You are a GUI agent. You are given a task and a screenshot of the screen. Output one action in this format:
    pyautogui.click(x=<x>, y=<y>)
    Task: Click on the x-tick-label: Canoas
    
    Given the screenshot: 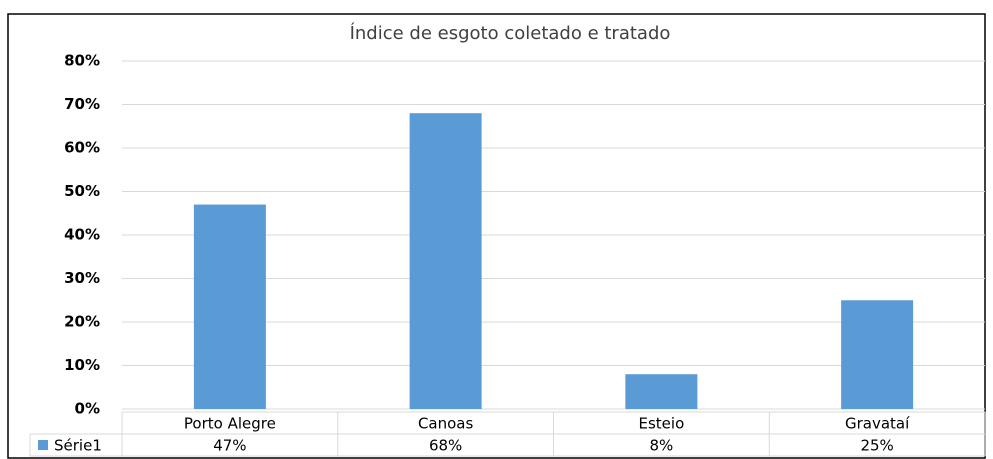 What is the action you would take?
    pyautogui.click(x=446, y=424)
    